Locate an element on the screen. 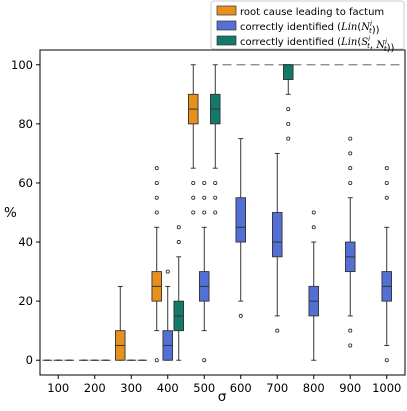 The height and width of the screenshot is (411, 407). x-tick-label: 200 is located at coordinates (95, 388).